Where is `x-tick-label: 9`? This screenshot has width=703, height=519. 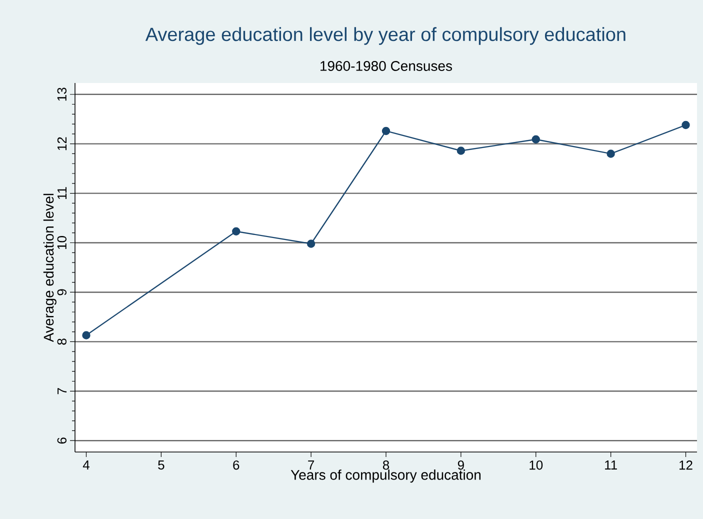
x-tick-label: 9 is located at coordinates (461, 465).